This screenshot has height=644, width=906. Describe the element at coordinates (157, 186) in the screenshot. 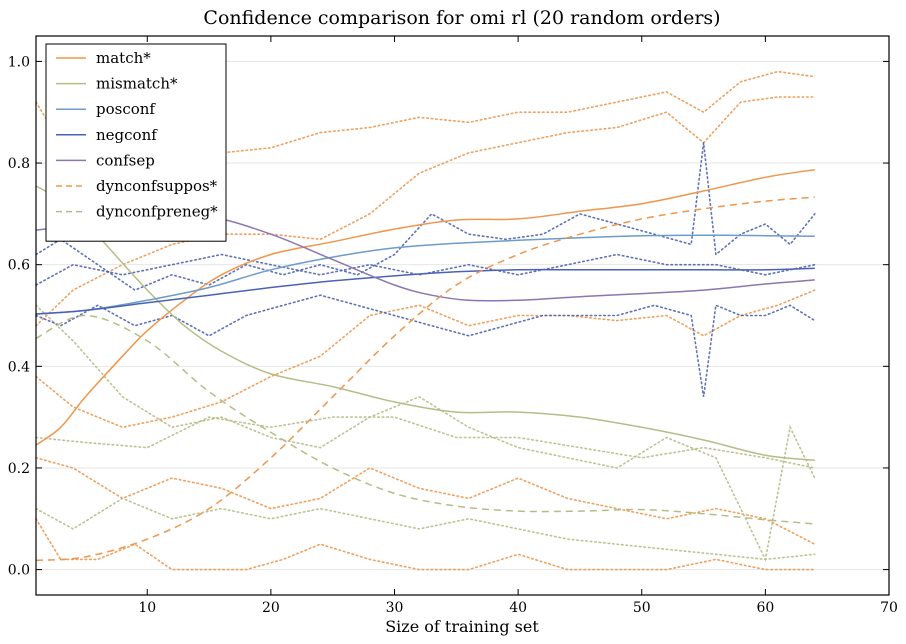

I see `legend-label: dynconfsuppos*` at that location.